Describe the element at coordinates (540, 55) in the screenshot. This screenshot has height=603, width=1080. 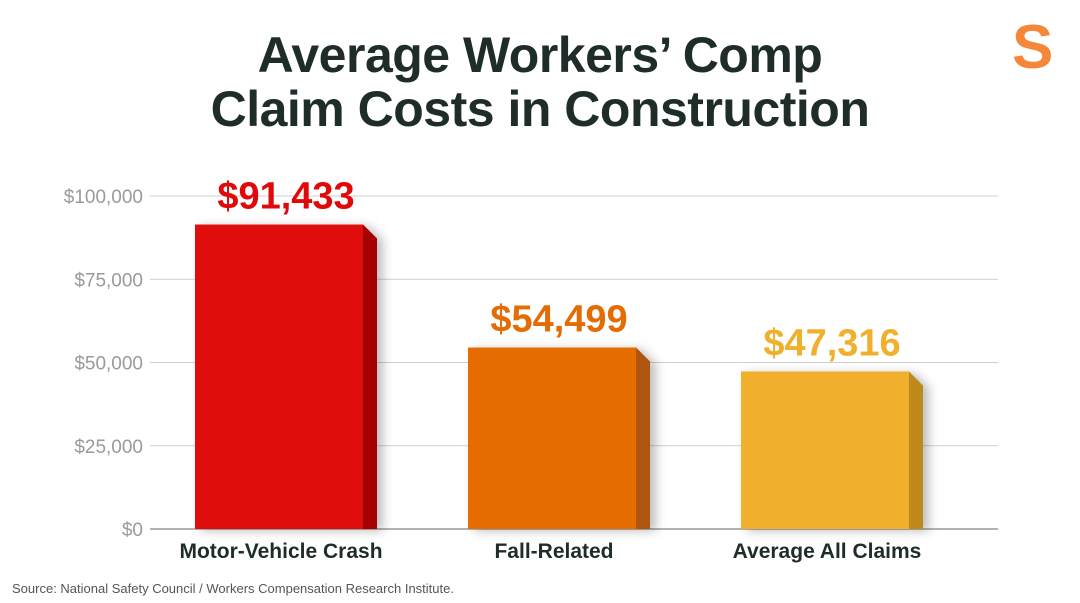
I see `title-line-1: Average Workers’ Comp` at that location.